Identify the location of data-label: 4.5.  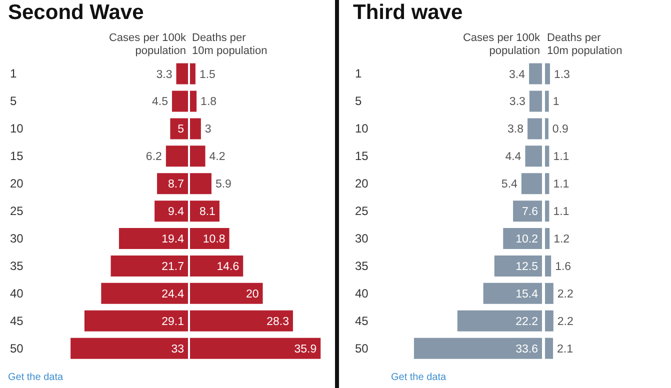
(160, 102).